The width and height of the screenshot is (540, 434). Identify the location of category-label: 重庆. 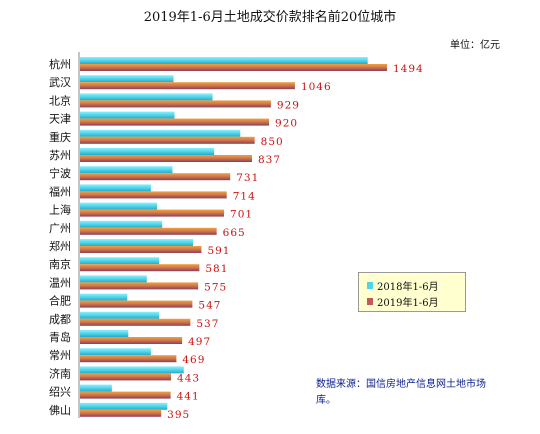
(60, 137).